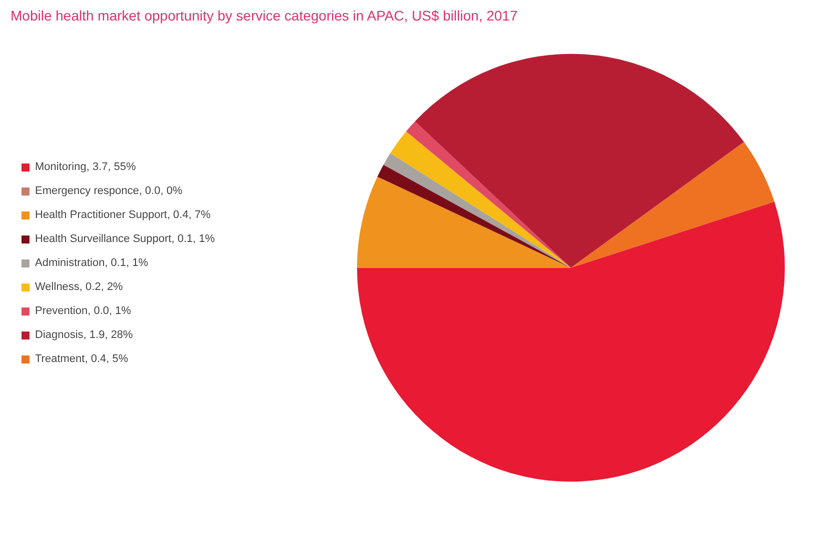 The height and width of the screenshot is (542, 824). I want to click on legend-label: Health Practitioner Support, 0.4, 7%, so click(122, 215).